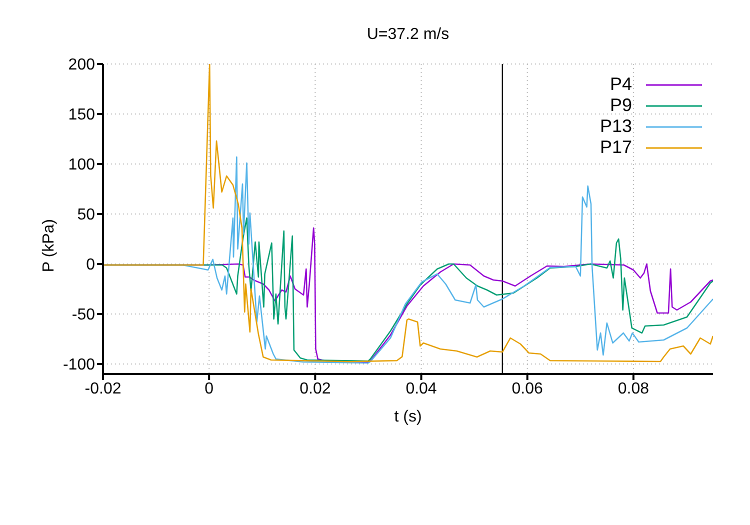 This screenshot has height=525, width=750. Describe the element at coordinates (82, 115) in the screenshot. I see `y-tick-label: 150` at that location.